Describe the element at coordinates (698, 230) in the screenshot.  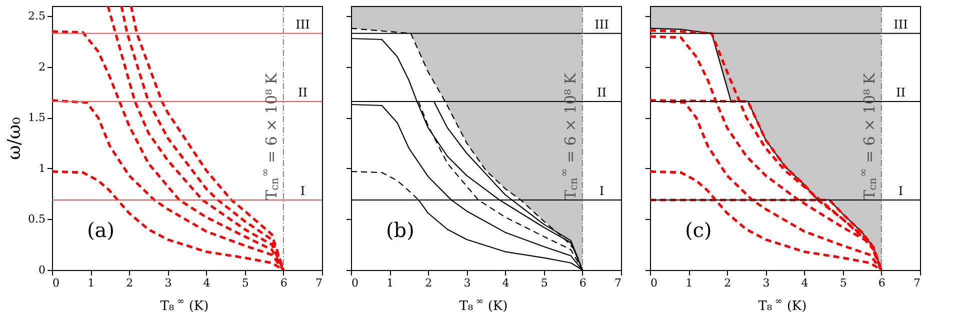
I see `annotation: (c)` at that location.